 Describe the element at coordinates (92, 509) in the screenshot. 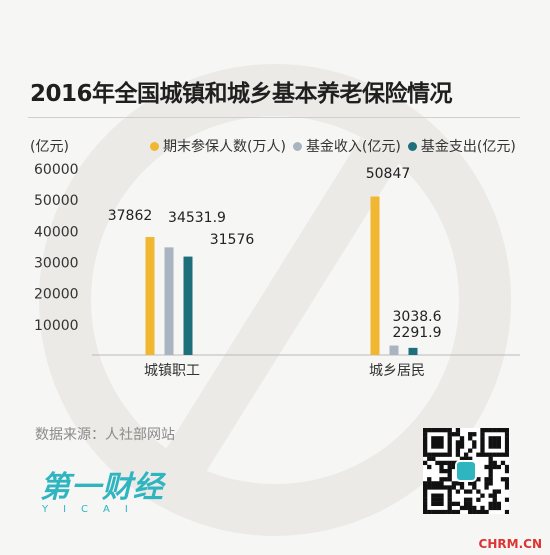

I see `logo-english-text: YICAI` at that location.